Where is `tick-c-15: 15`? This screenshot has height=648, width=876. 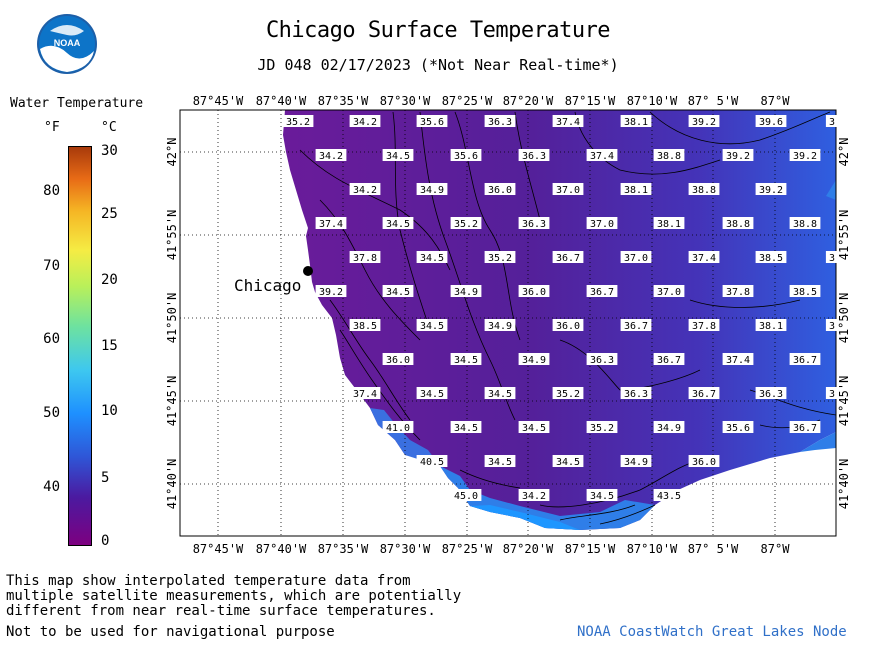 tick-c-15: 15 is located at coordinates (109, 346).